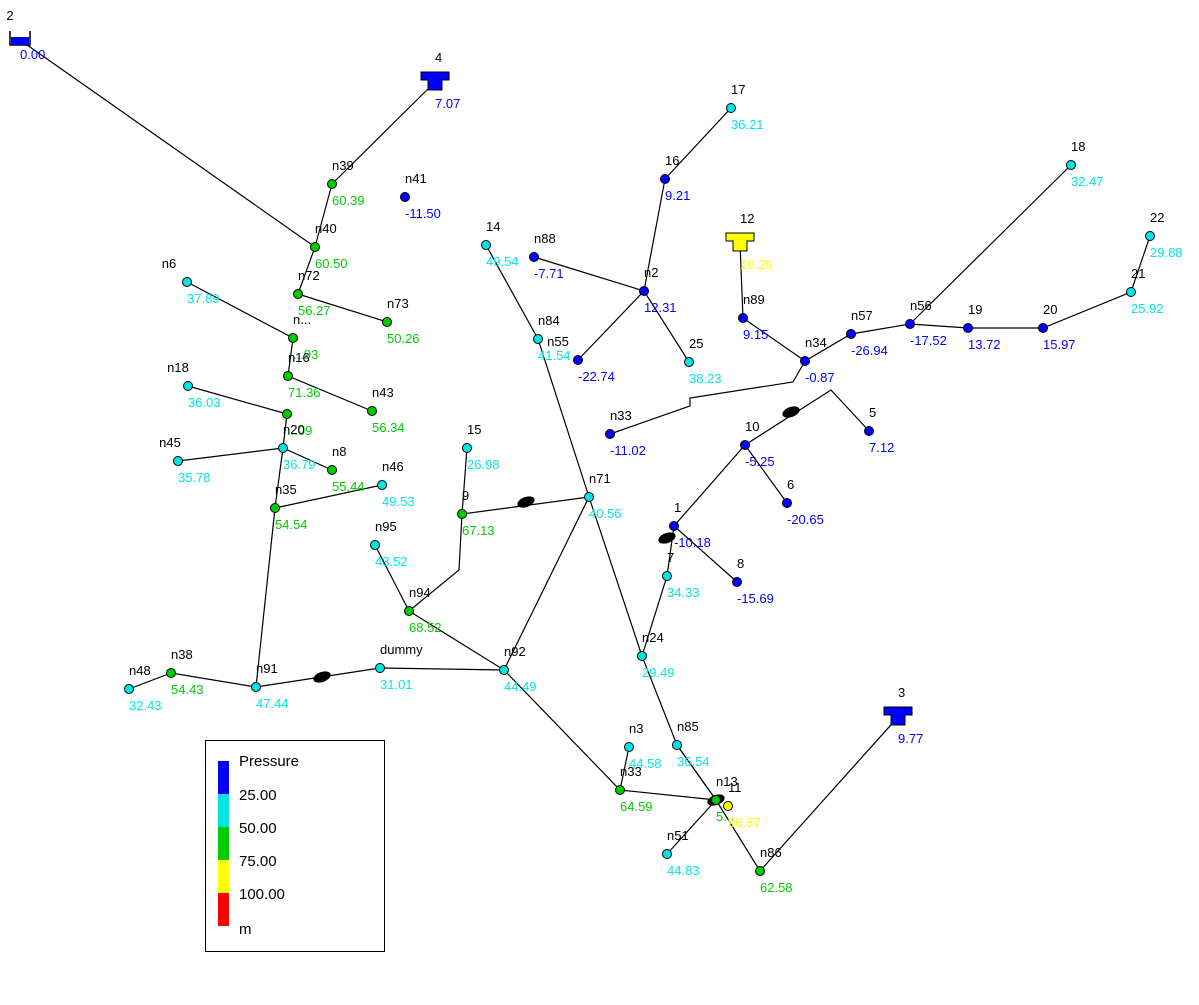 The height and width of the screenshot is (1005, 1199). I want to click on network-node: 12 10.29, so click(749, 241).